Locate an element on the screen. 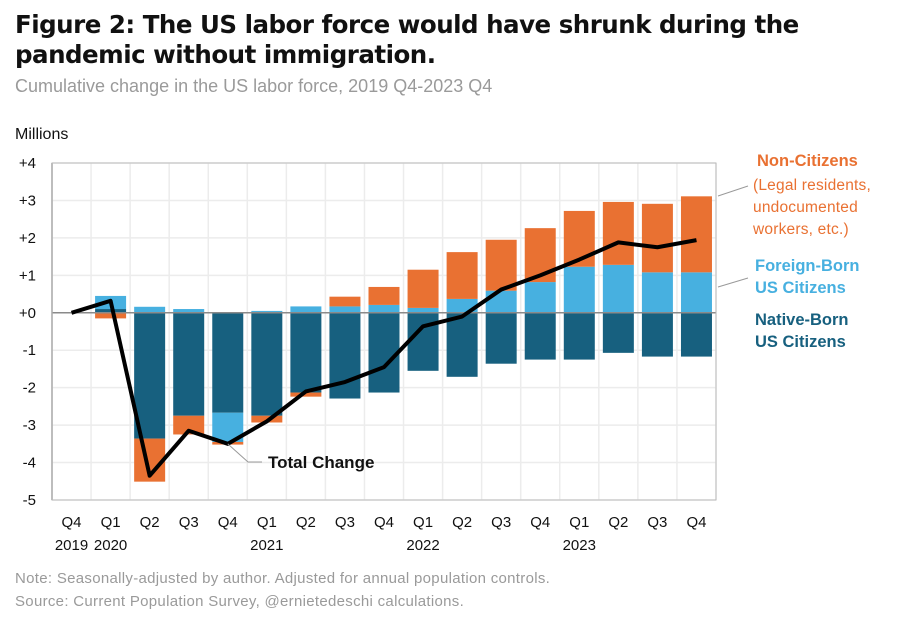 The image size is (900, 622). non-citizens-label: workers, etc.) is located at coordinates (800, 229).